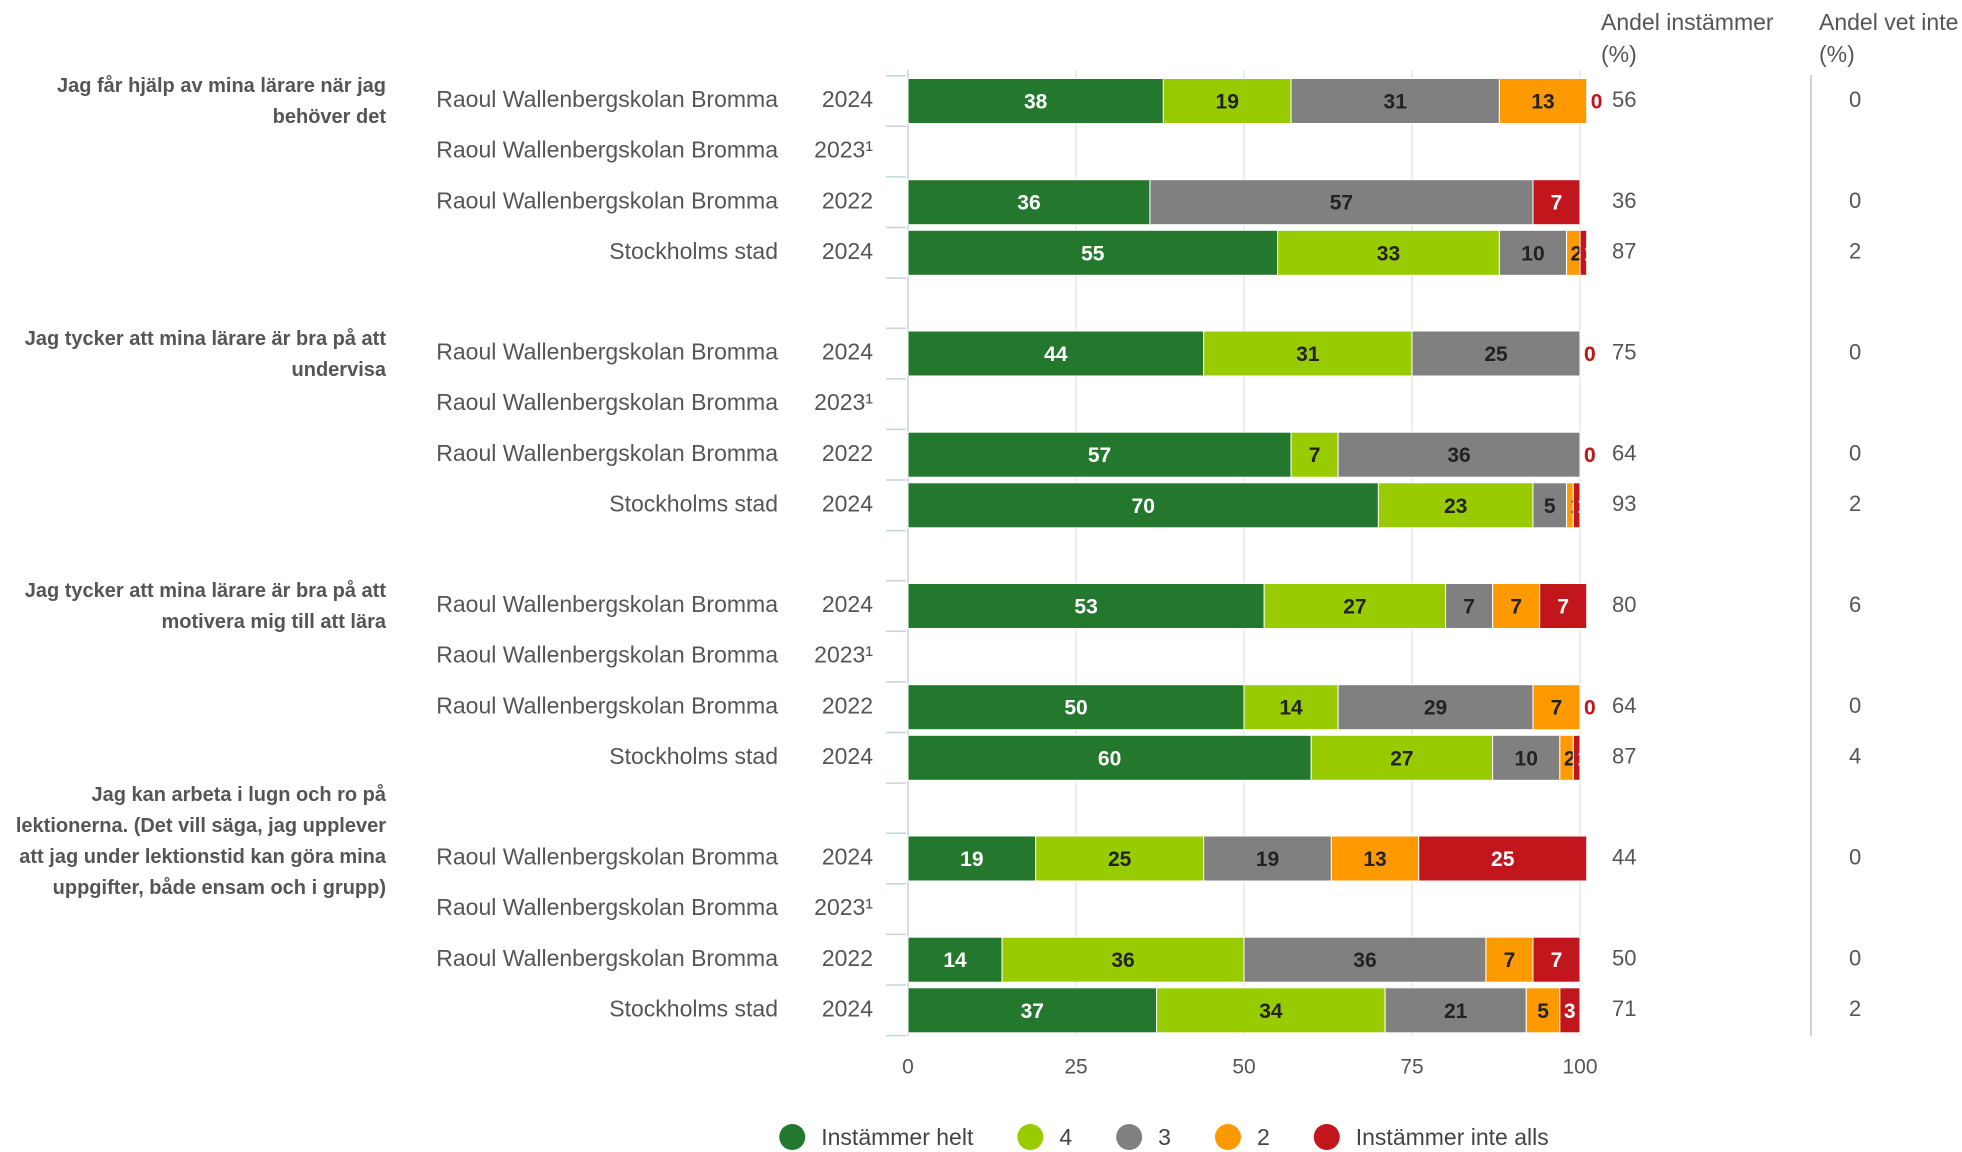 The width and height of the screenshot is (1962, 1152). I want to click on instammer-value: 71, so click(1624, 1008).